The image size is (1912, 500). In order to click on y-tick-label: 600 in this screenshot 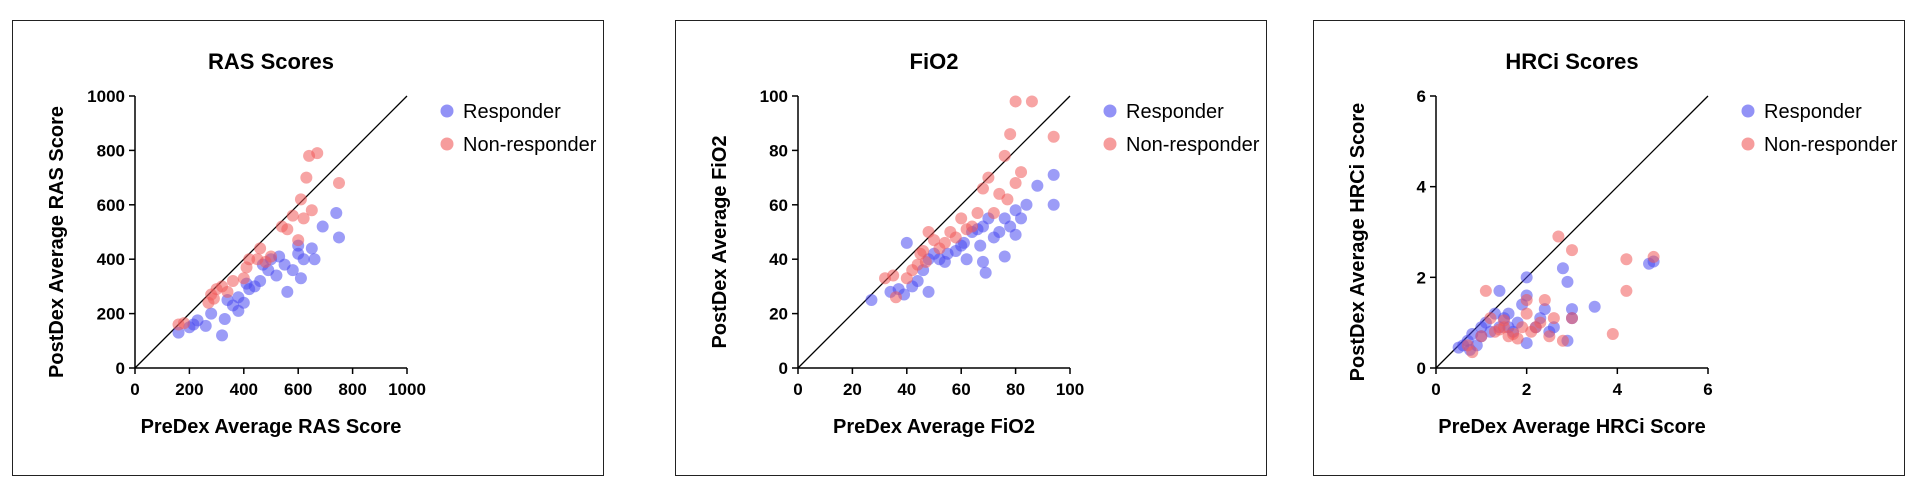, I will do `click(111, 205)`.